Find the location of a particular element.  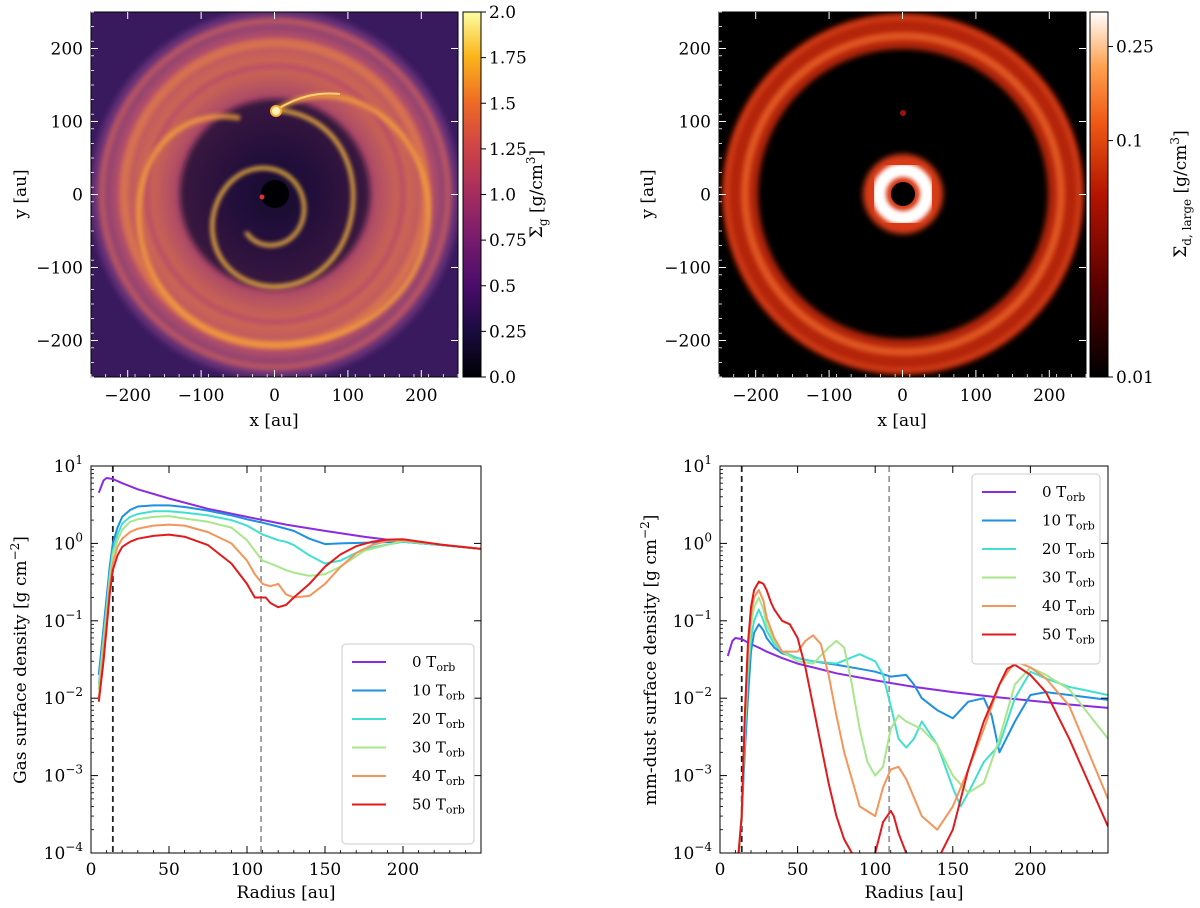

dust-profile-ylabel: mm-dust surface density [g cm−2] is located at coordinates (649, 660).